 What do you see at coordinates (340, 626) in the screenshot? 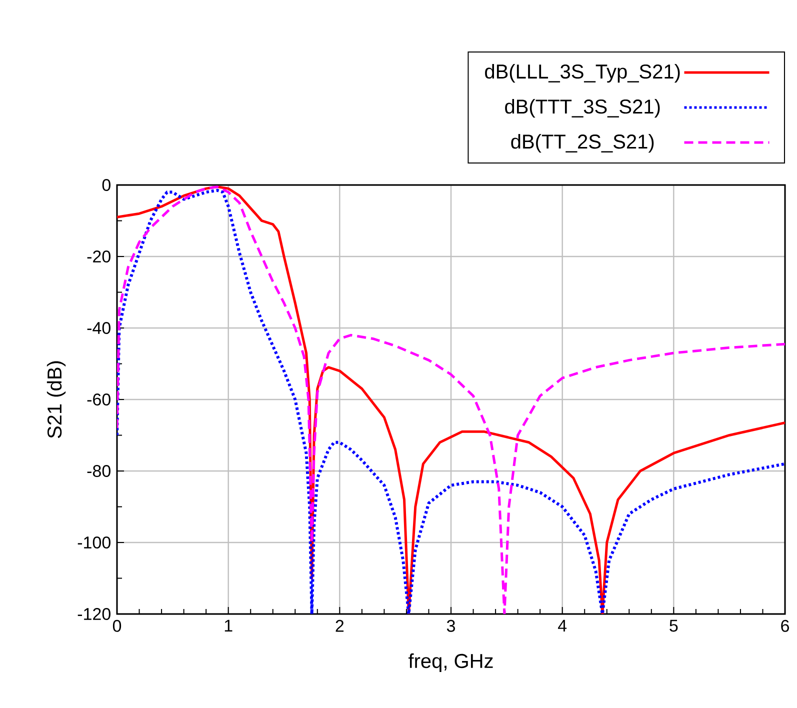
I see `x-tick-label: 2` at bounding box center [340, 626].